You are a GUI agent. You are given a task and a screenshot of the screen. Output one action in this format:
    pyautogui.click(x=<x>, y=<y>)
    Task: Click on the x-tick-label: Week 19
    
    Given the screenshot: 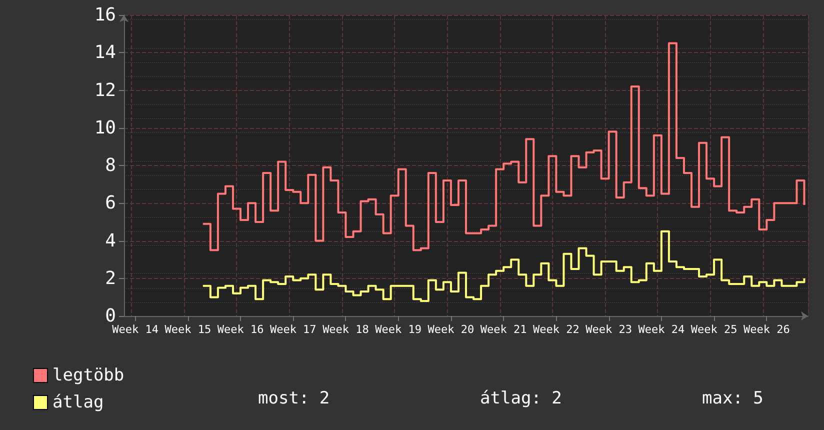 What is the action you would take?
    pyautogui.click(x=398, y=329)
    